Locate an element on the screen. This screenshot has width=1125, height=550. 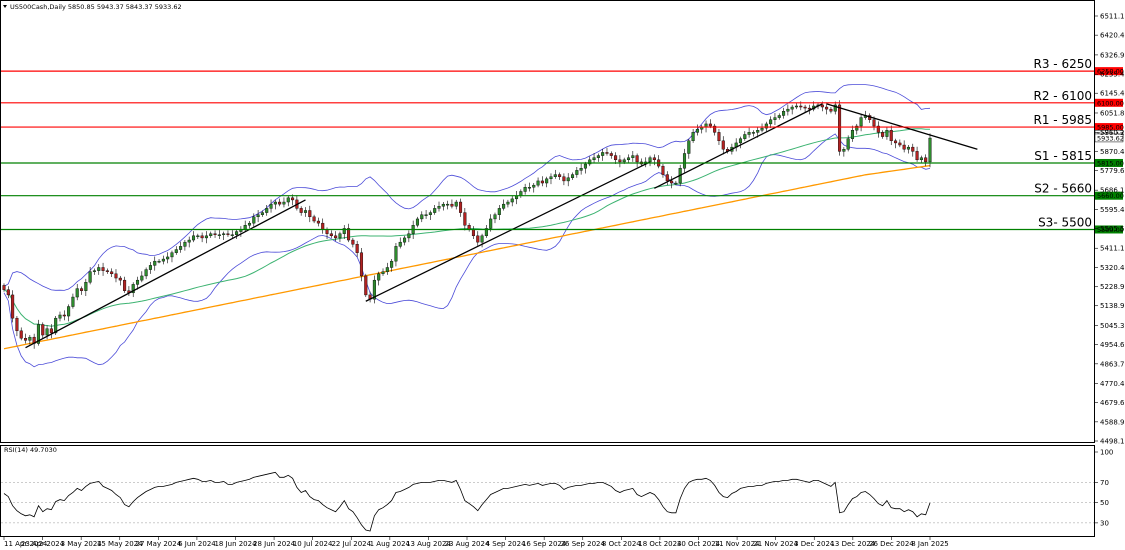
price-tick-label: 4863.70 is located at coordinates (1112, 364).